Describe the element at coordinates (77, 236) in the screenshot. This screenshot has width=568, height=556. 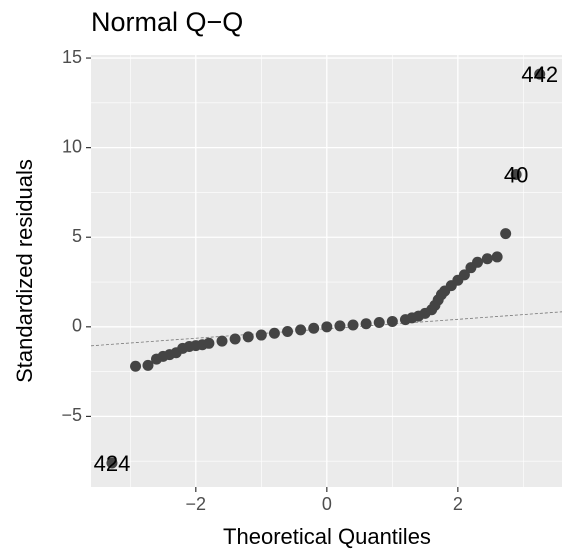
I see `y-tick-label: 5` at that location.